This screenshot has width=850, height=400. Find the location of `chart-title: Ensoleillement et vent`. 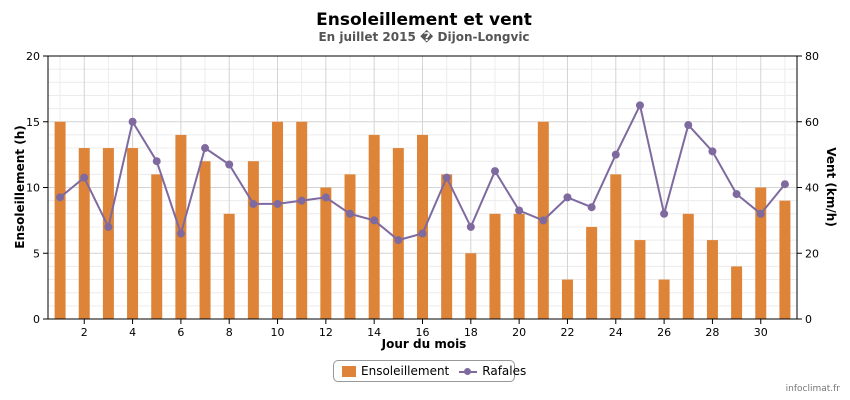

chart-title: Ensoleillement et vent is located at coordinates (424, 20).